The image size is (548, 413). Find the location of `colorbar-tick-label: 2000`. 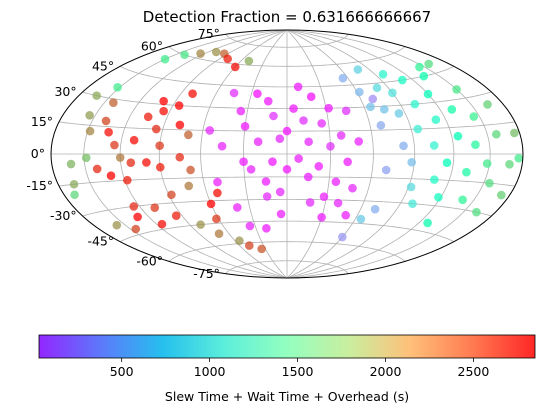

colorbar-tick-label: 2000 is located at coordinates (386, 371).